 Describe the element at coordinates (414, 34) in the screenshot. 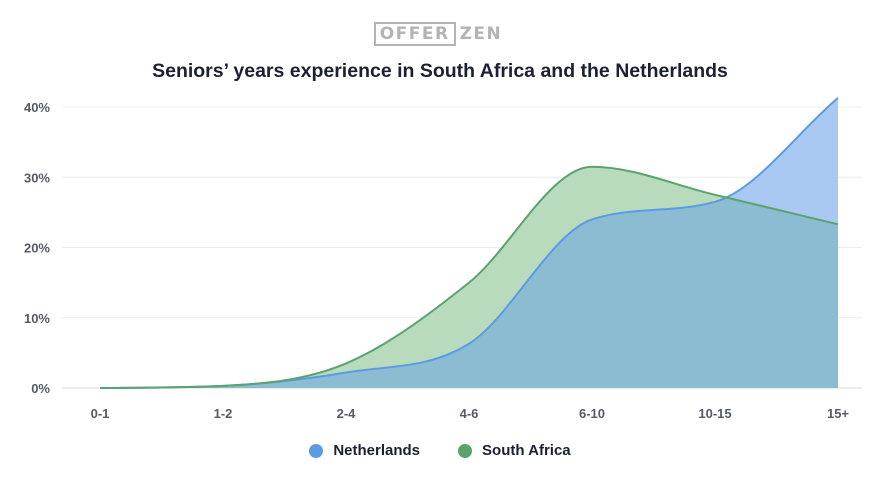

I see `logo-text-offer: OFFER` at that location.